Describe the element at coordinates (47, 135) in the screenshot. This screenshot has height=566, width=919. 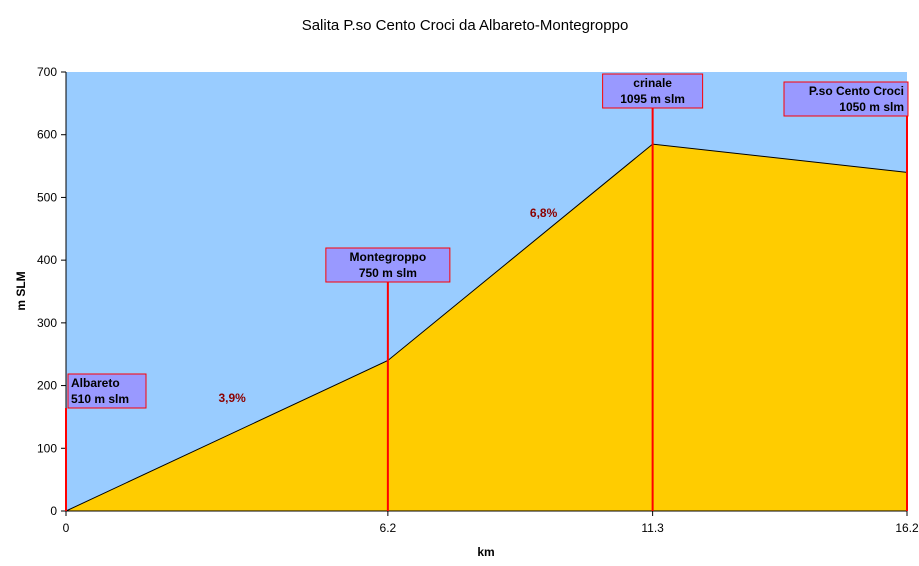
I see `y-tick-label: 600` at that location.